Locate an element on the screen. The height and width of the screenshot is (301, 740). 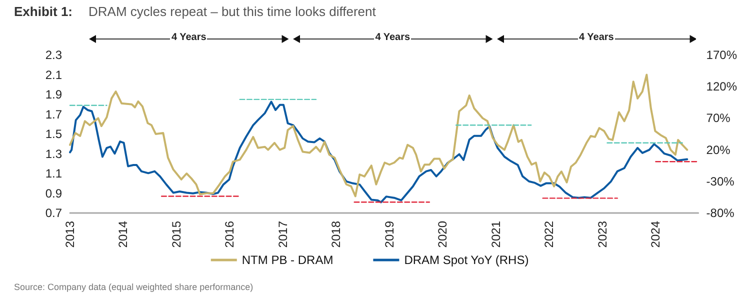
y2-tick-label: 20% is located at coordinates (718, 149).